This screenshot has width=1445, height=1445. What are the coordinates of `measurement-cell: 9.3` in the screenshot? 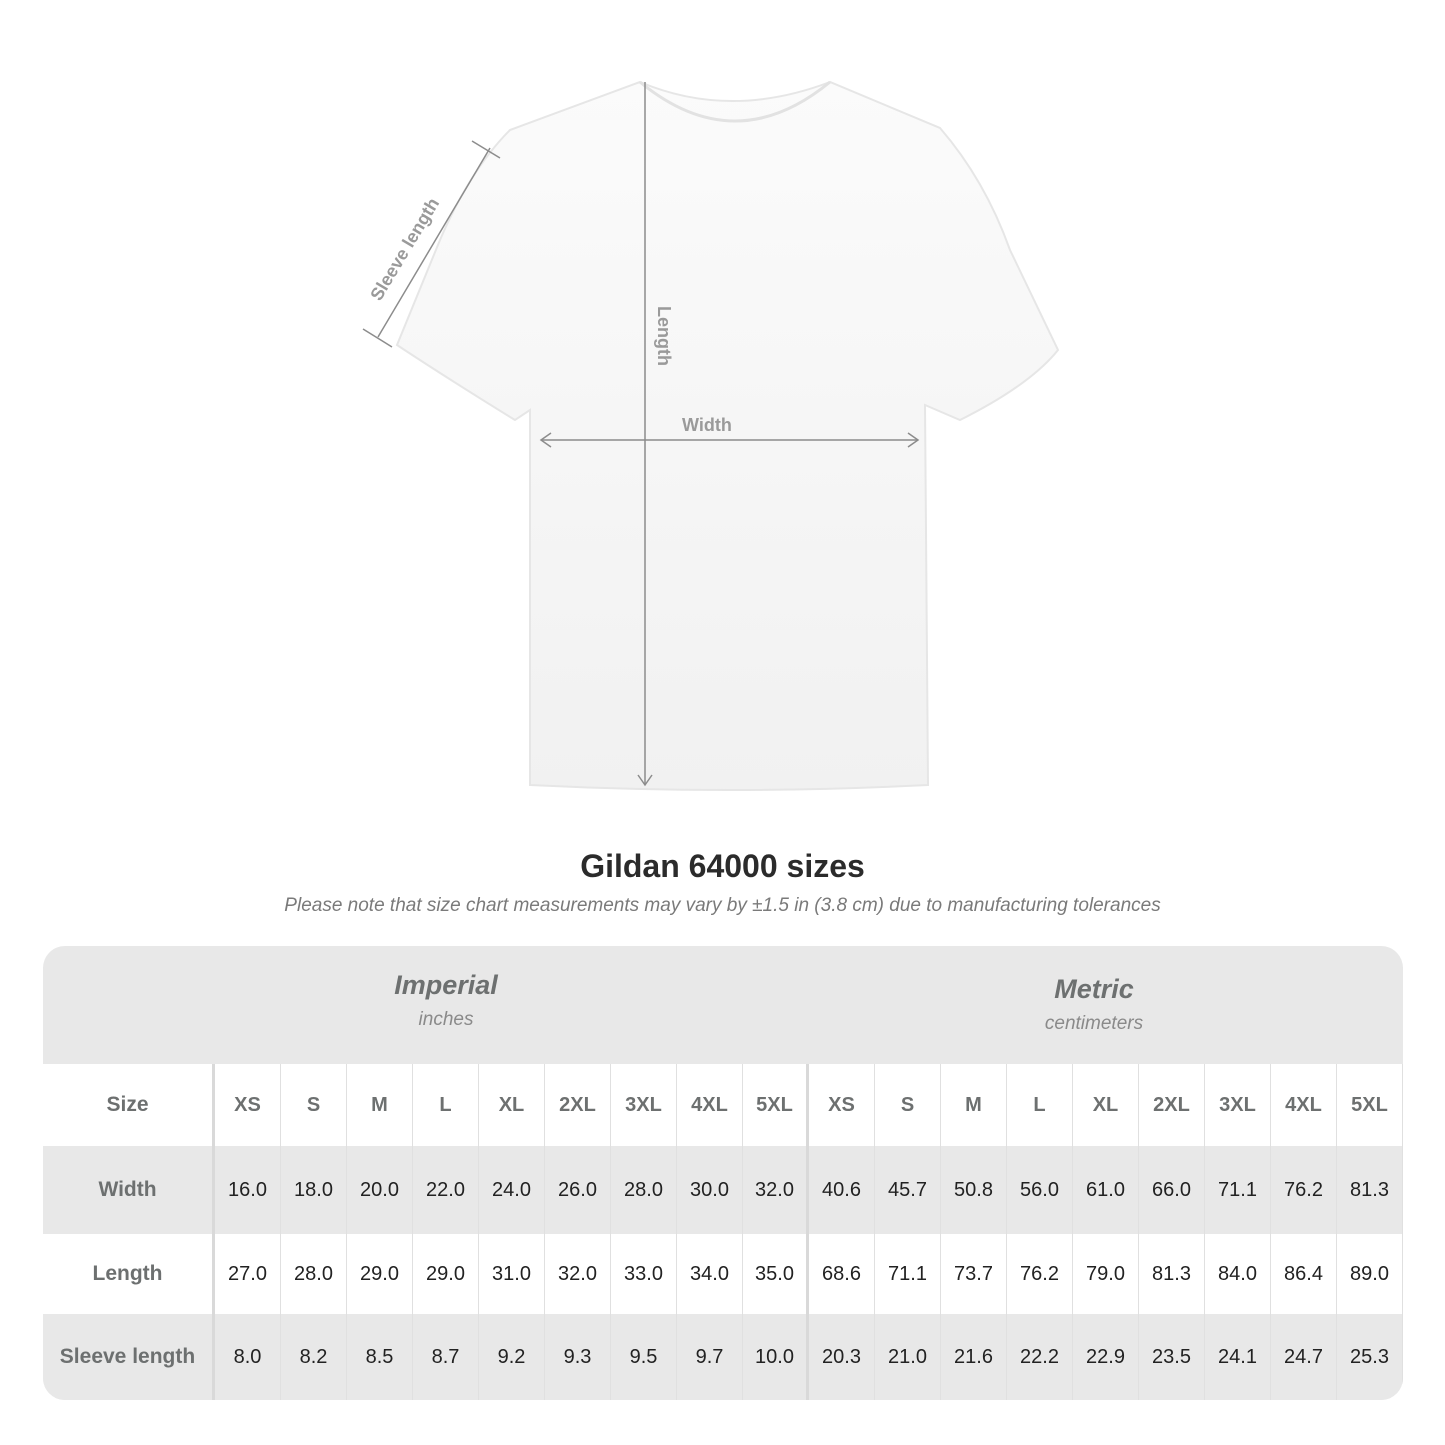 It's located at (578, 1357).